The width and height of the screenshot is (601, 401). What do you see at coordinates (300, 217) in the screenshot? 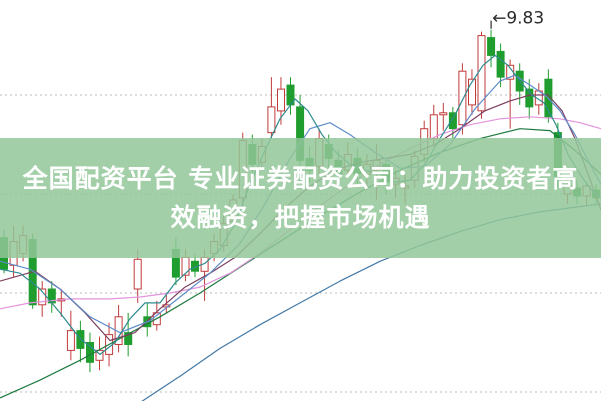
I see `headline-line-2: 效融资，把握市场机遇` at bounding box center [300, 217].